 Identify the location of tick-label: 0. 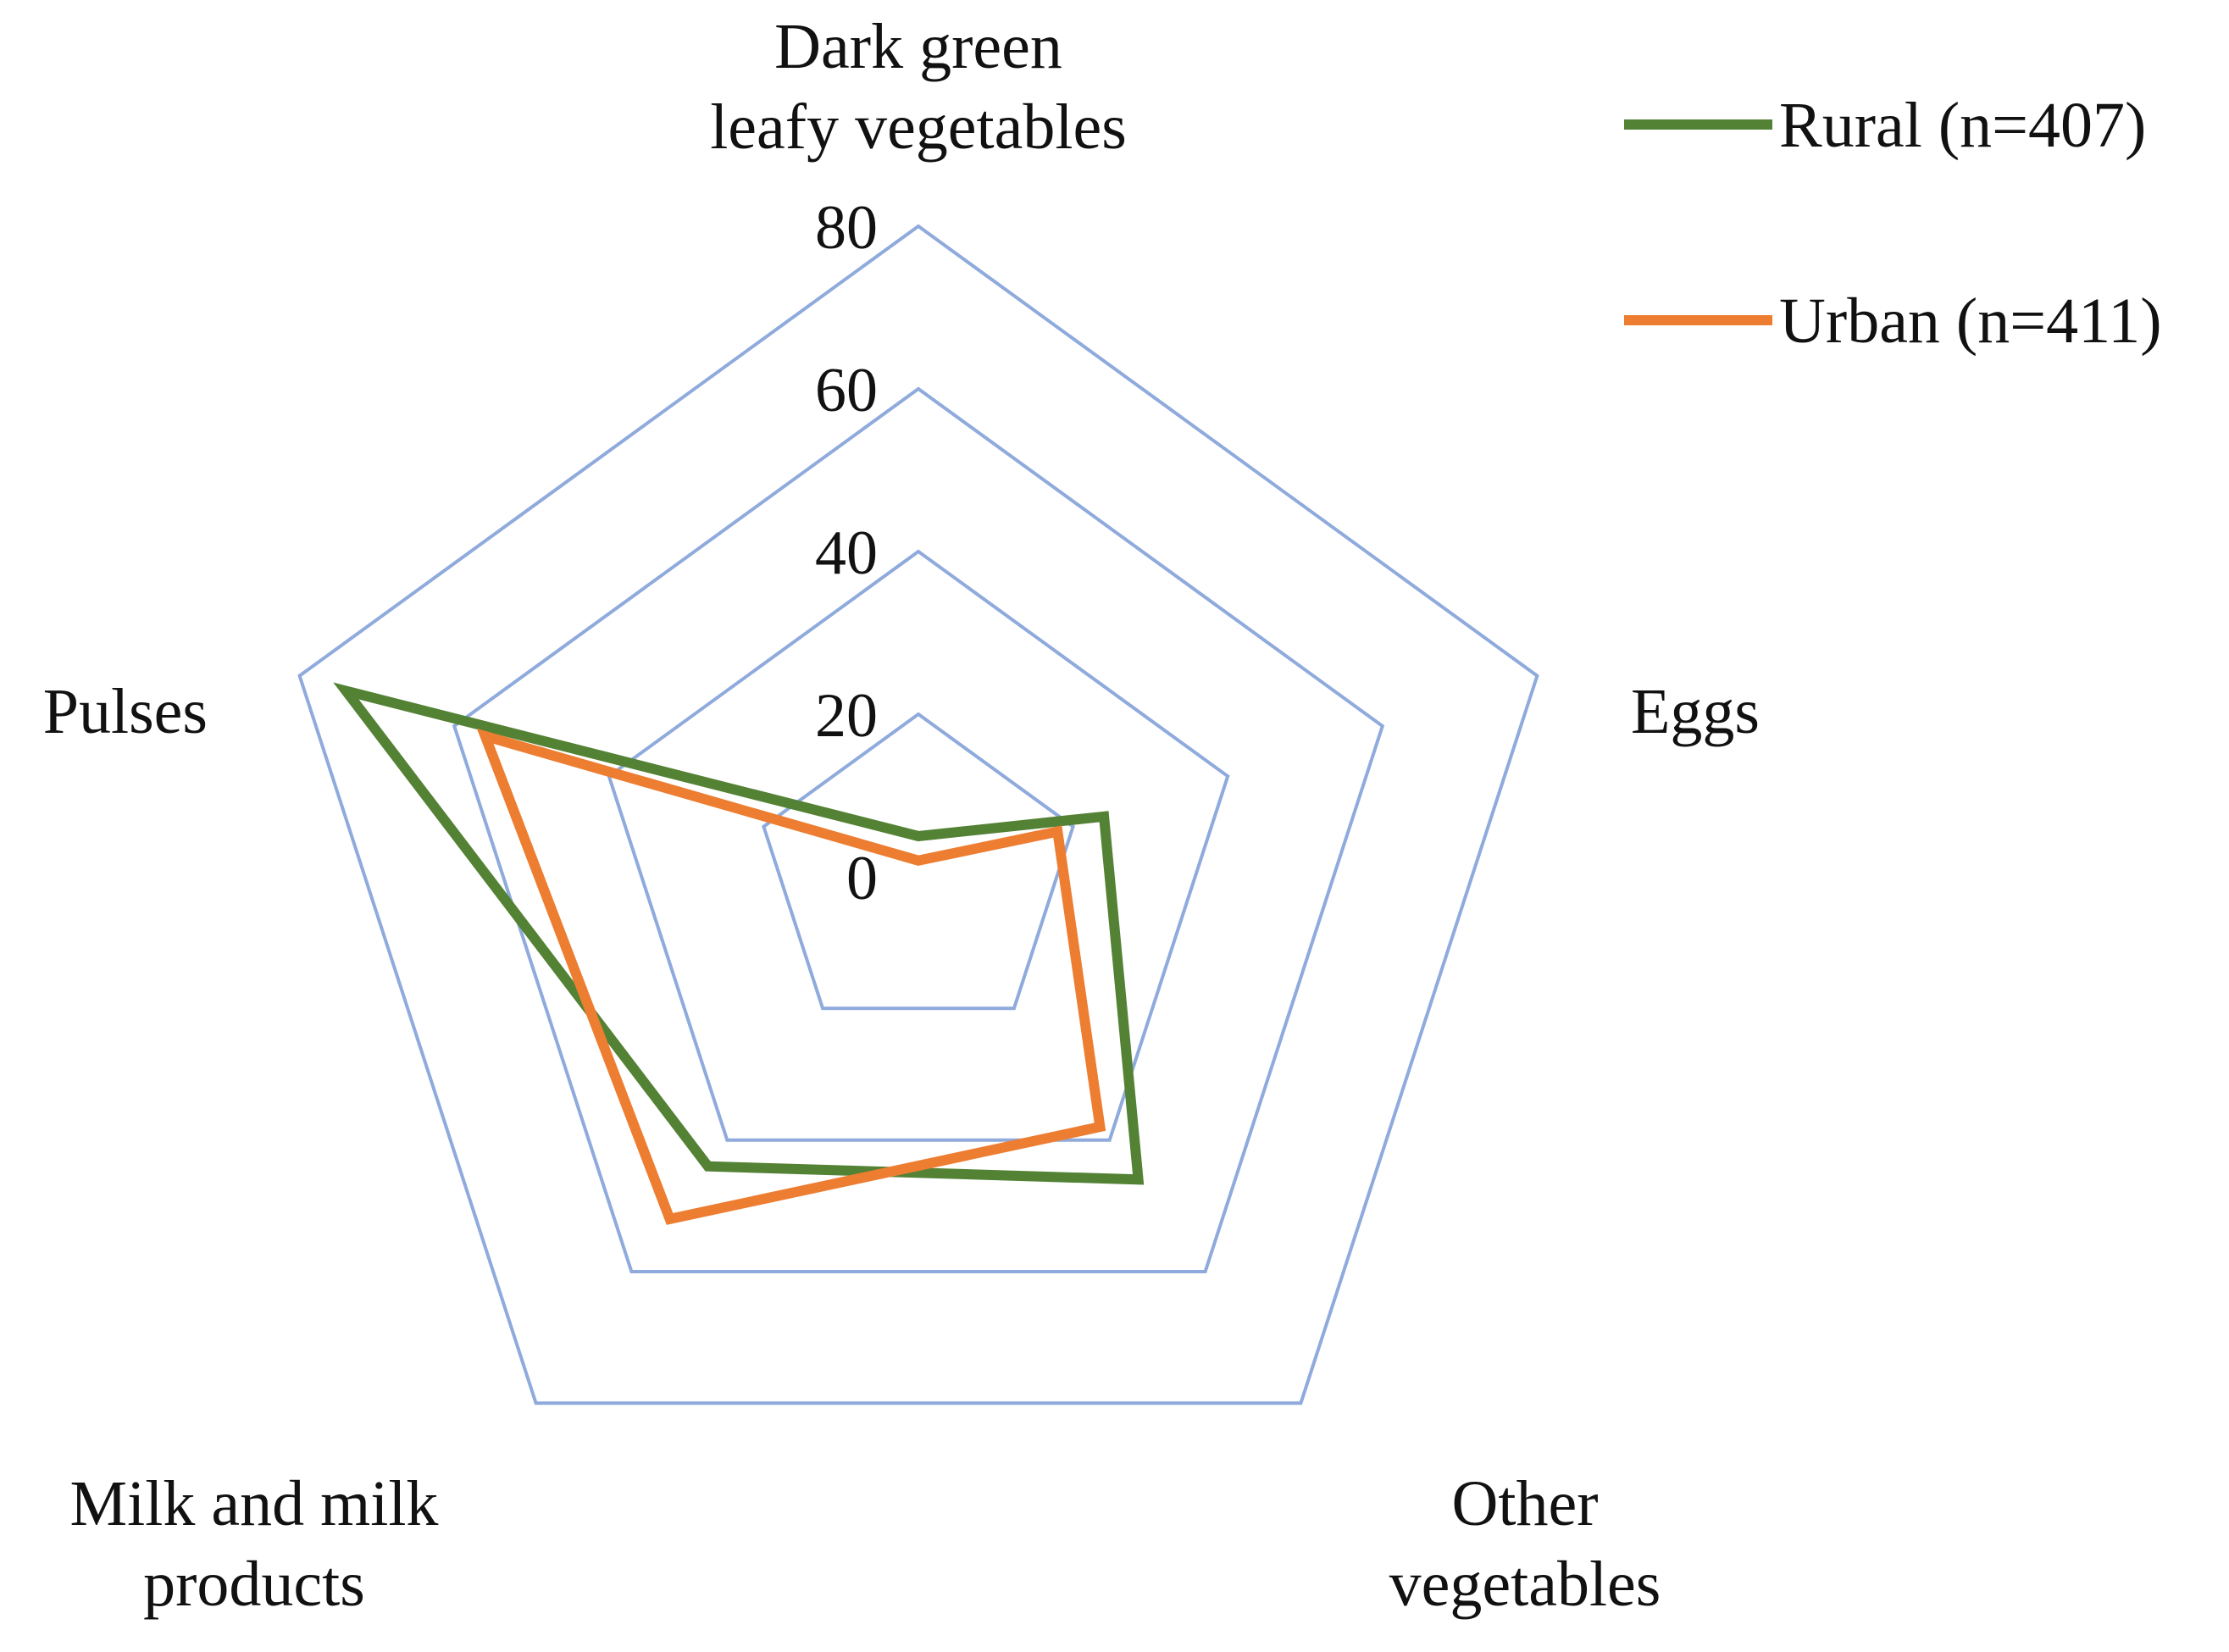
(862, 878).